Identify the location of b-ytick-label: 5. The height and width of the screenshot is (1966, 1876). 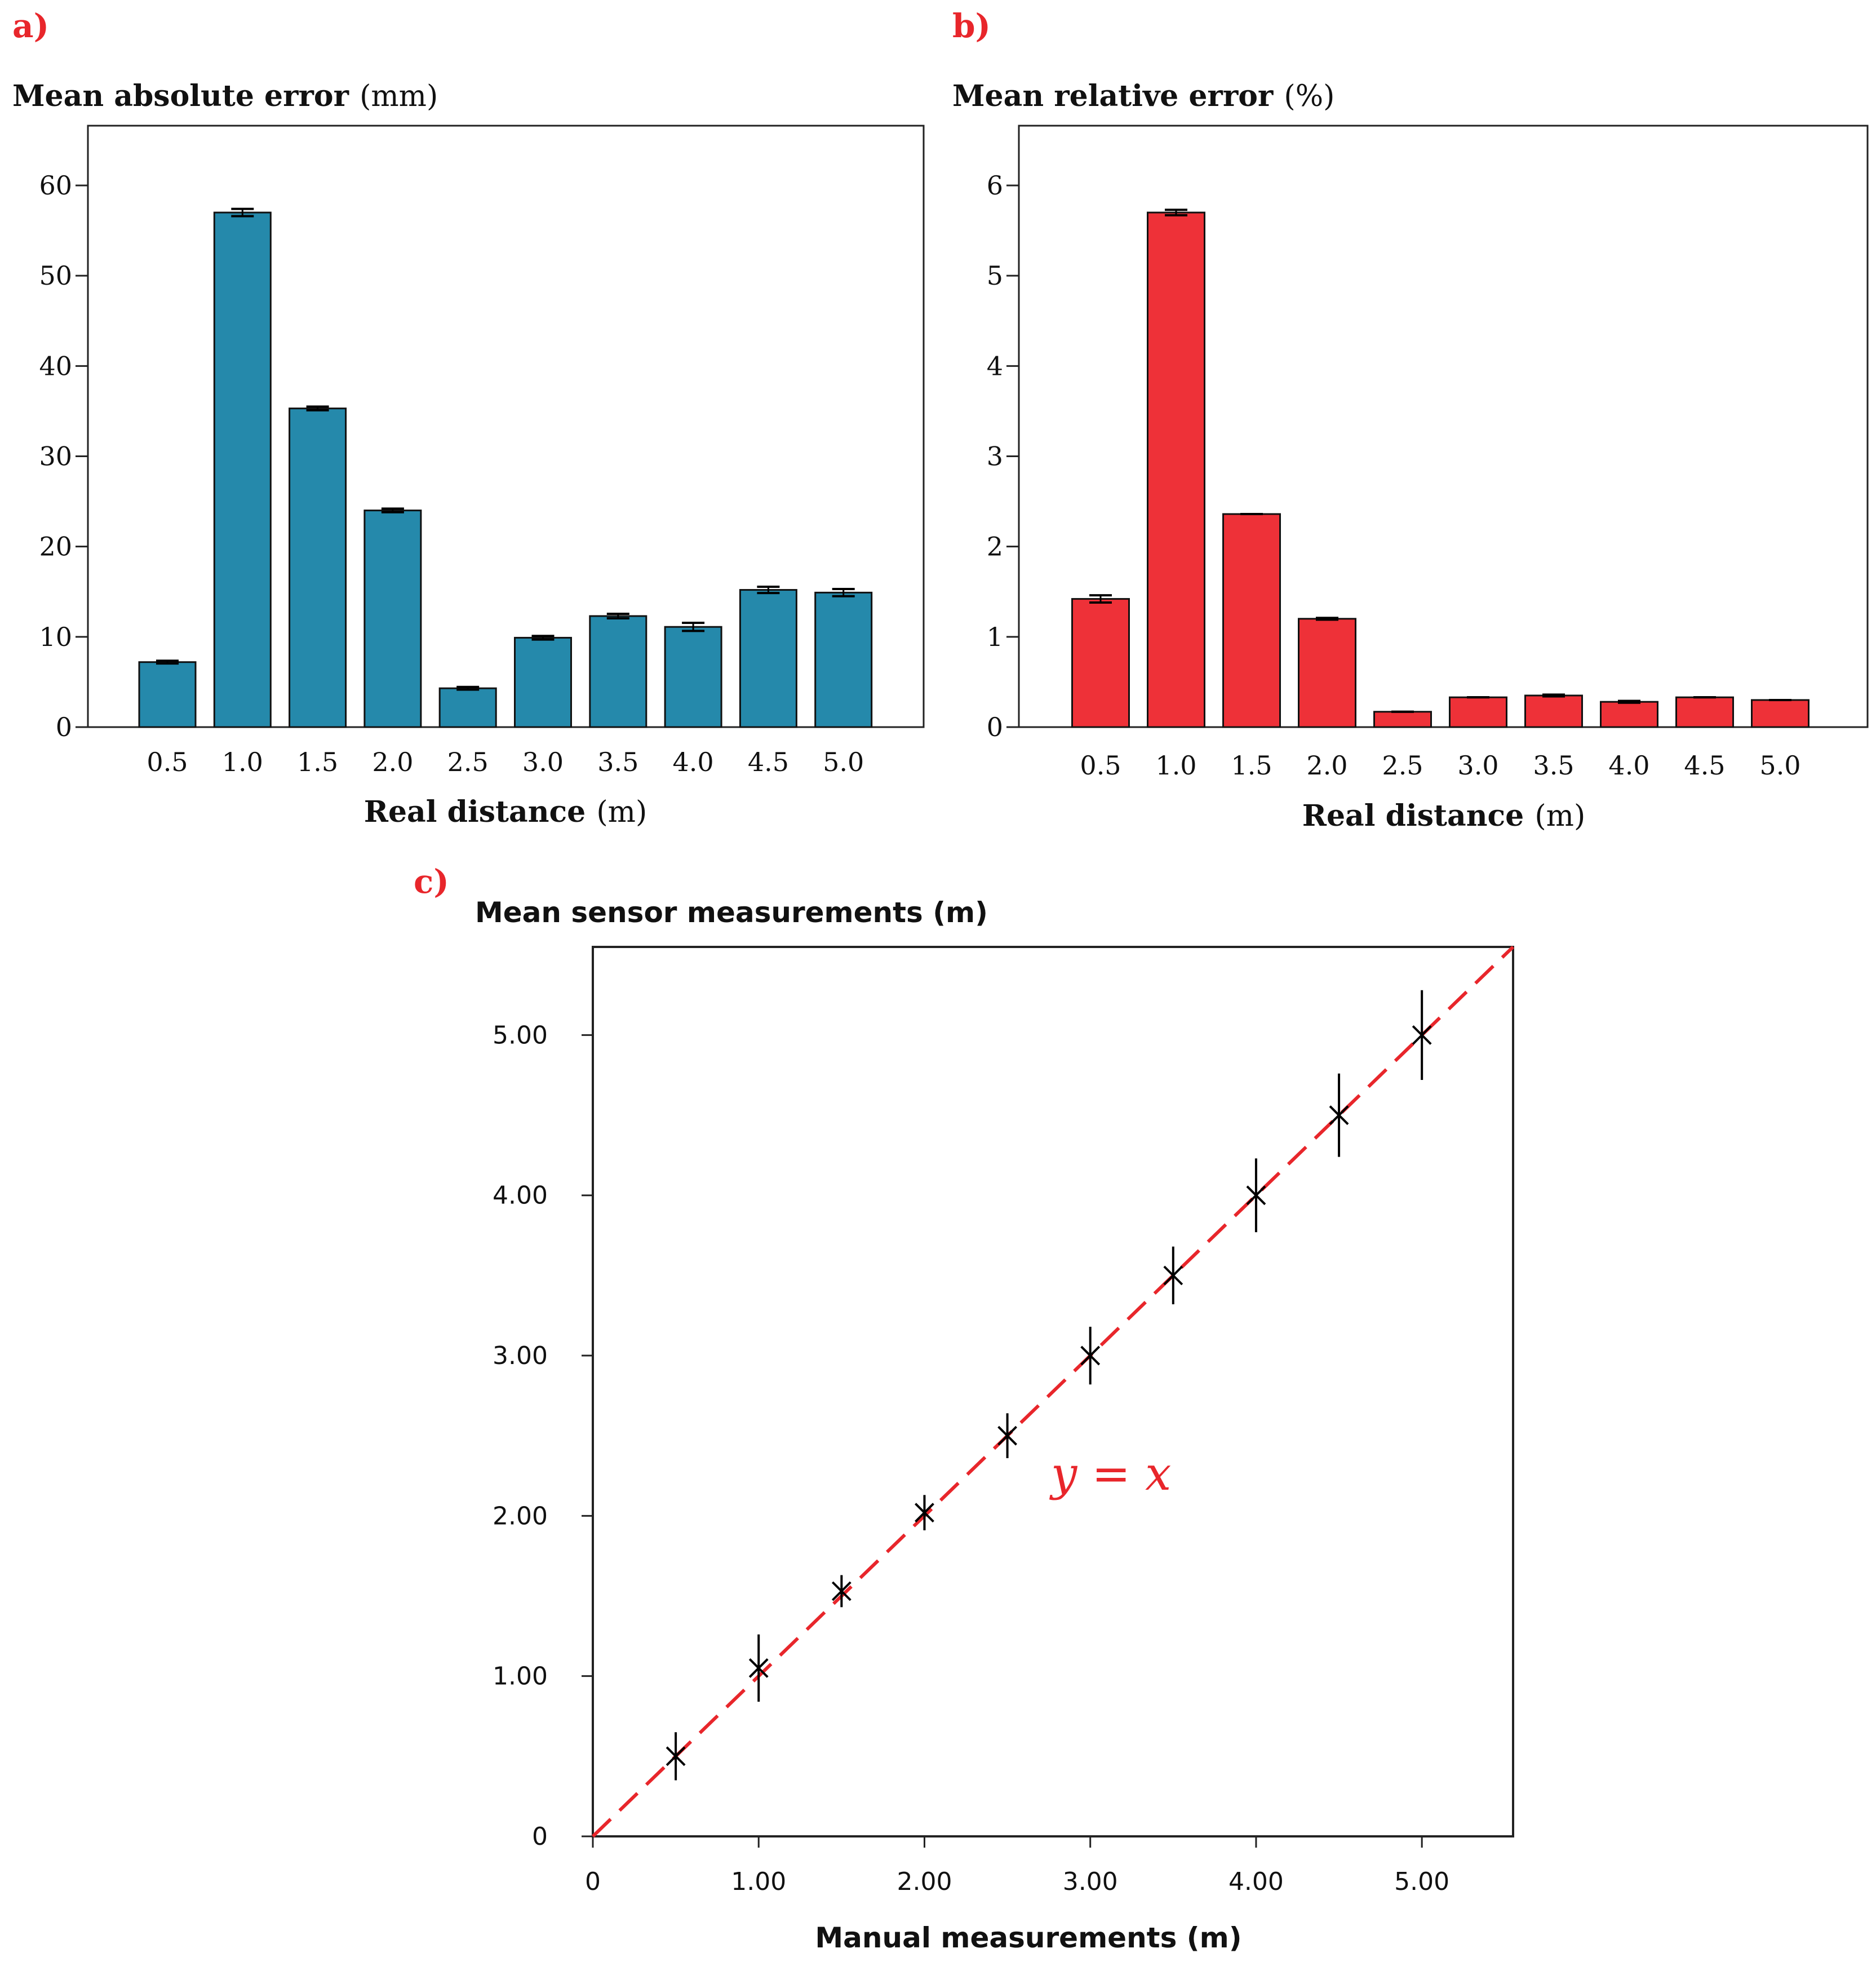
(995, 275).